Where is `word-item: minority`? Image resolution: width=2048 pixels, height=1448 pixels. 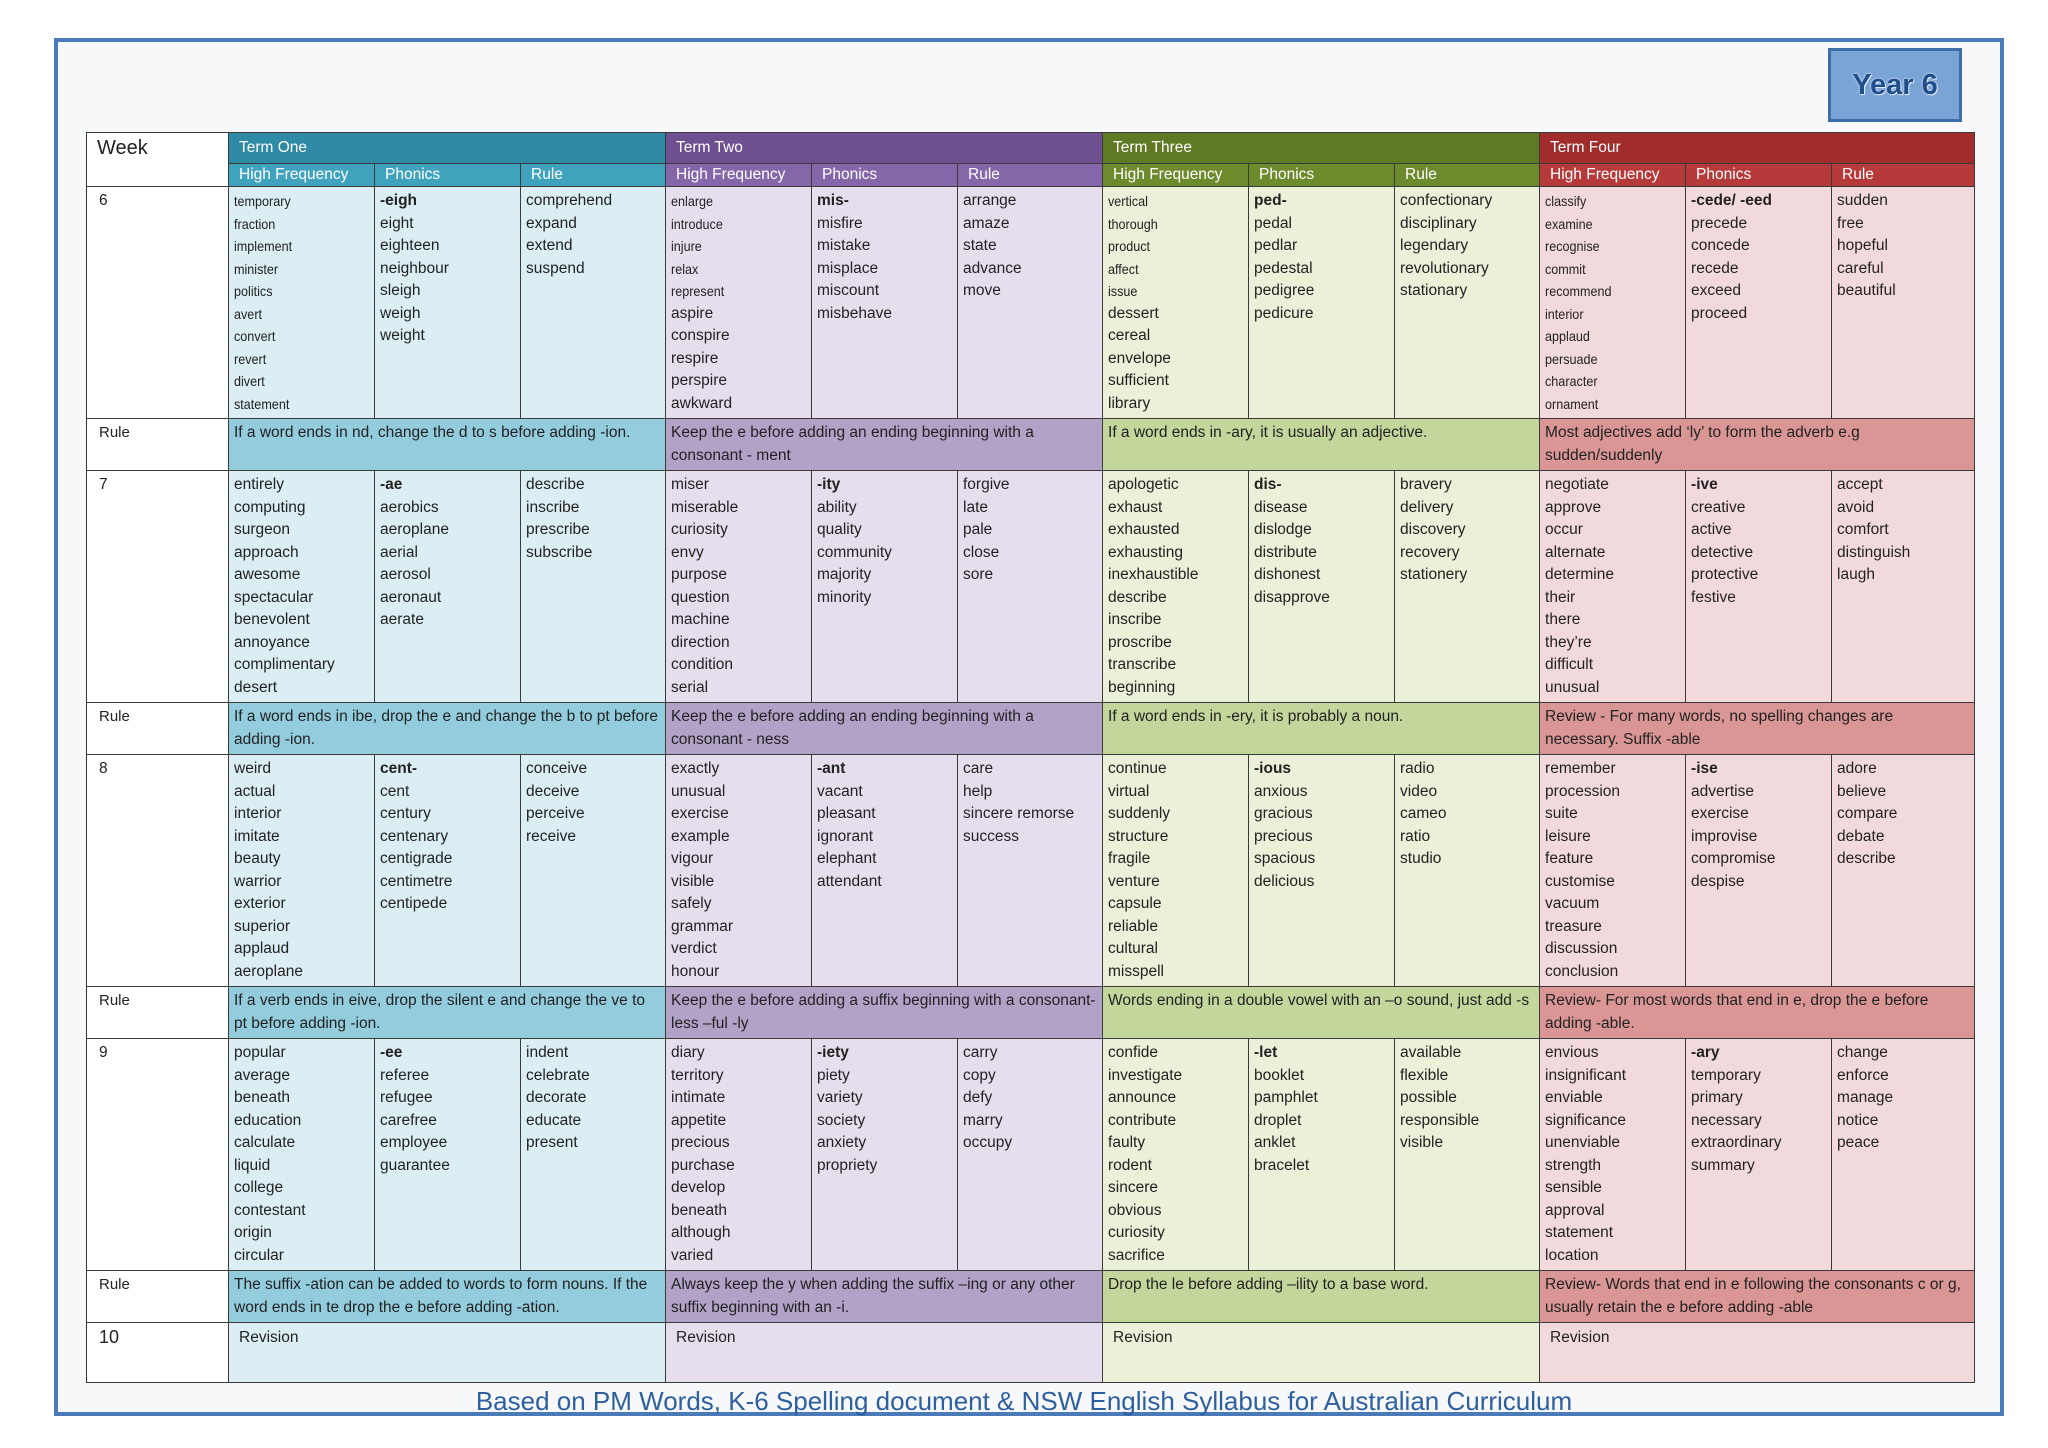 word-item: minority is located at coordinates (844, 597).